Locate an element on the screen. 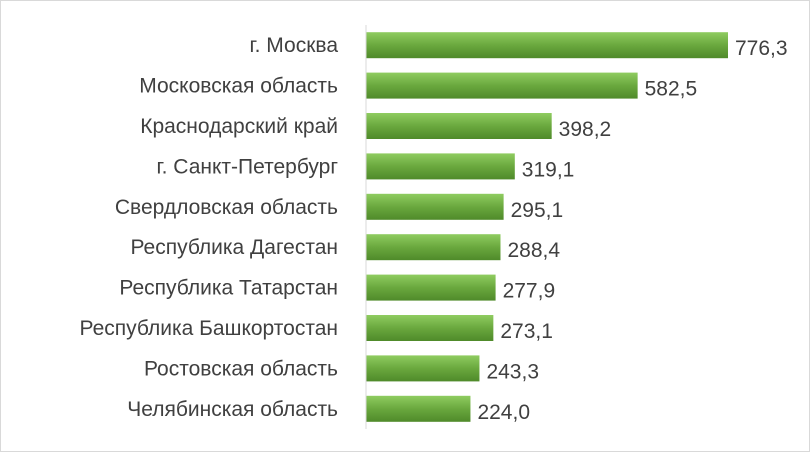 The width and height of the screenshot is (810, 452). category-label: Свердловская область is located at coordinates (226, 207).